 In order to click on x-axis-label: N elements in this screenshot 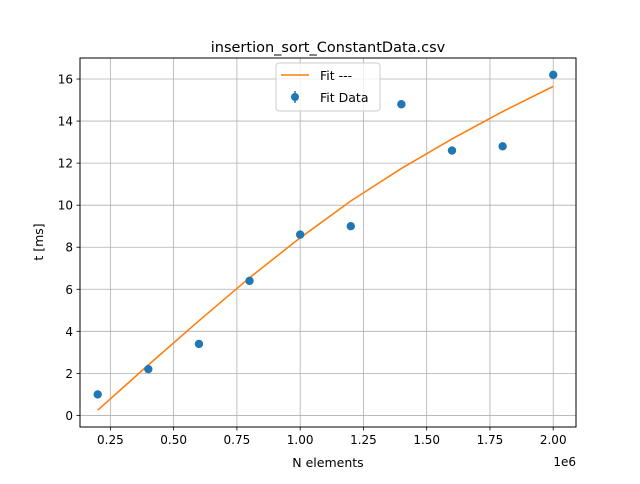, I will do `click(327, 462)`.